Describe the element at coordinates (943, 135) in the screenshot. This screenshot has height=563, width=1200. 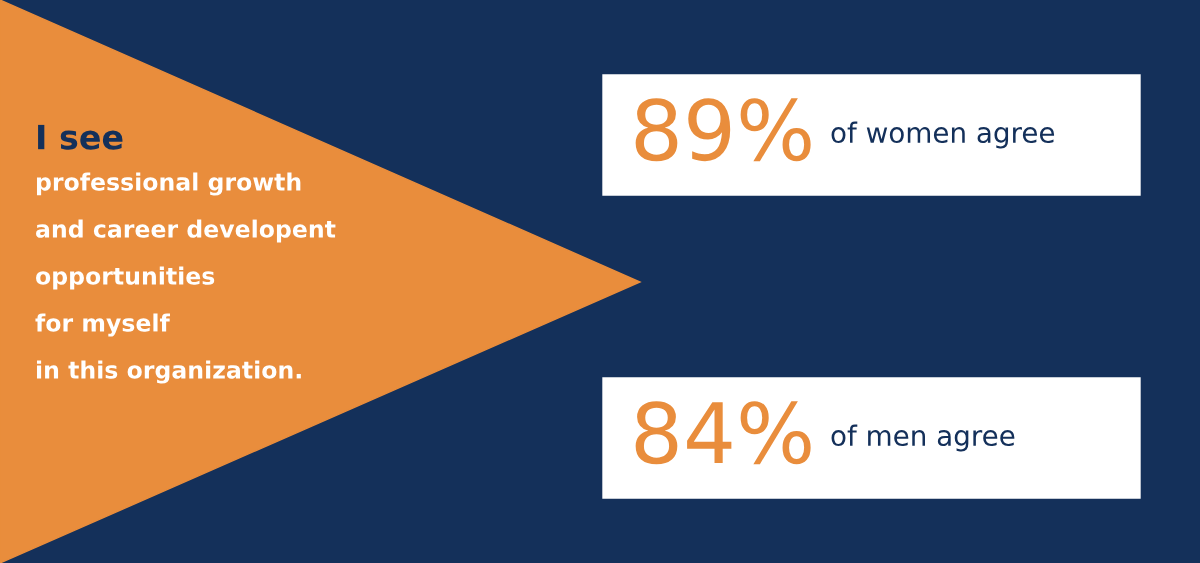
I see `category-label: of women agree` at that location.